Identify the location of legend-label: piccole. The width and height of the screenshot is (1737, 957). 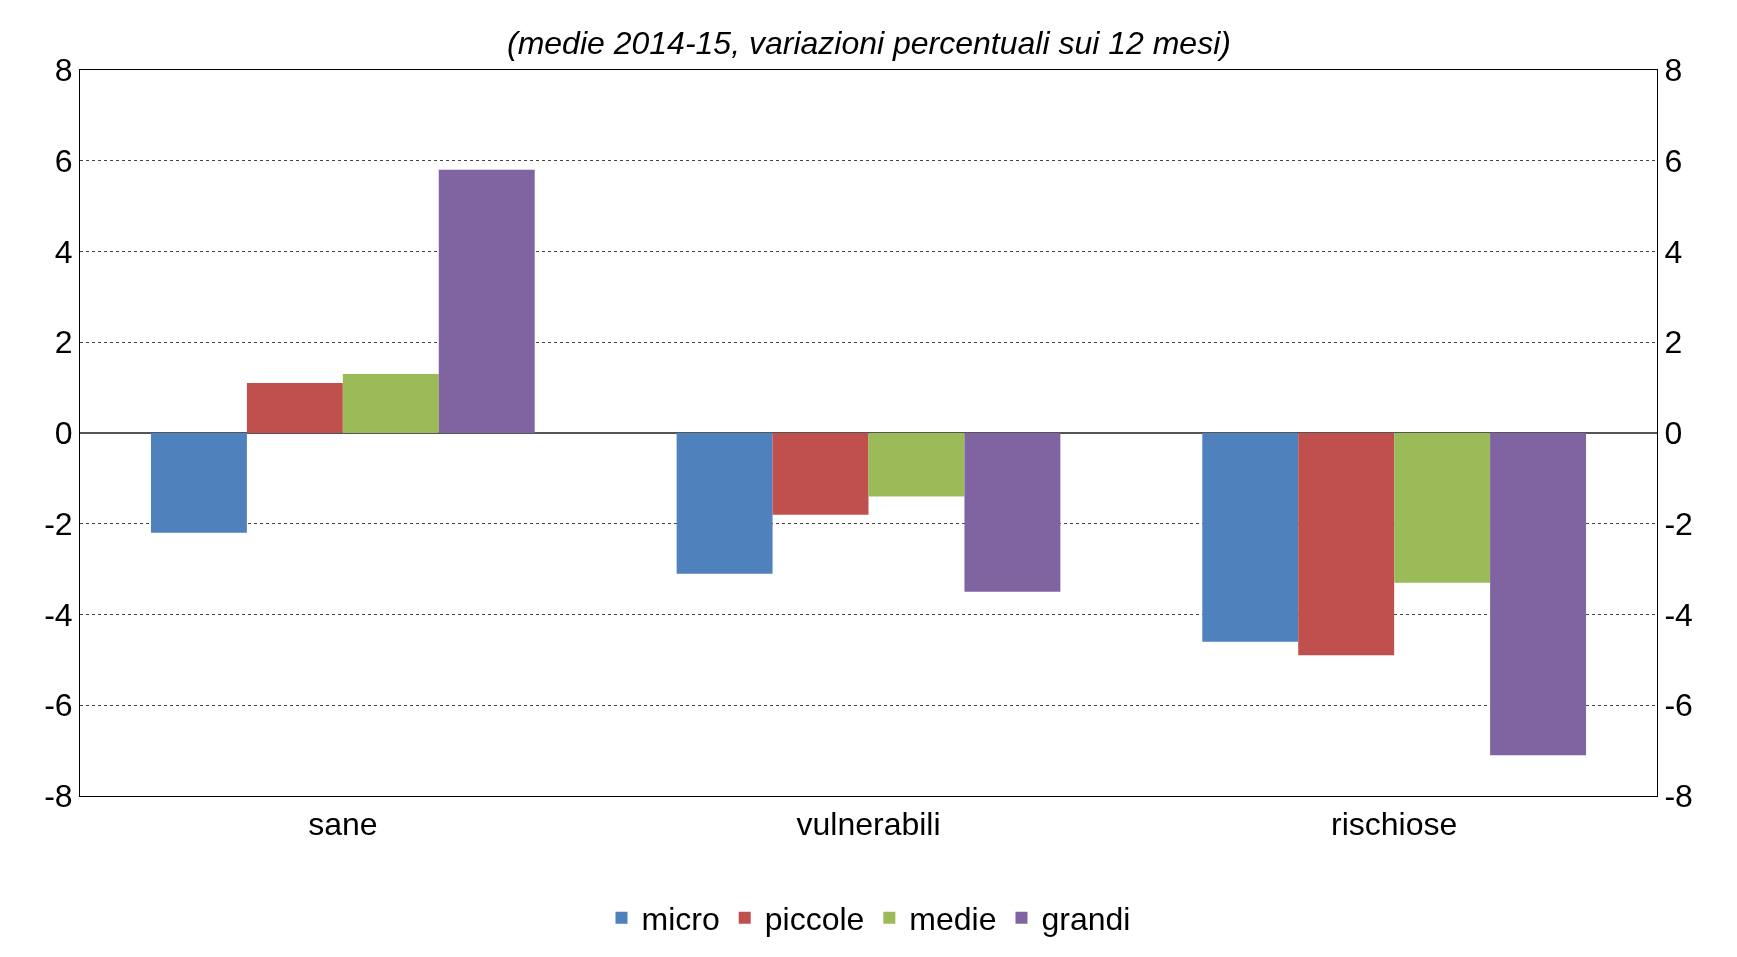
(814, 919).